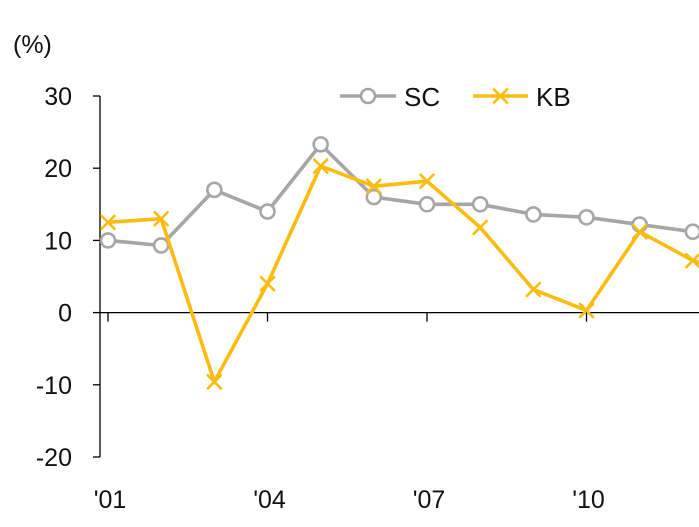  I want to click on x-tick-label: '07, so click(429, 500).